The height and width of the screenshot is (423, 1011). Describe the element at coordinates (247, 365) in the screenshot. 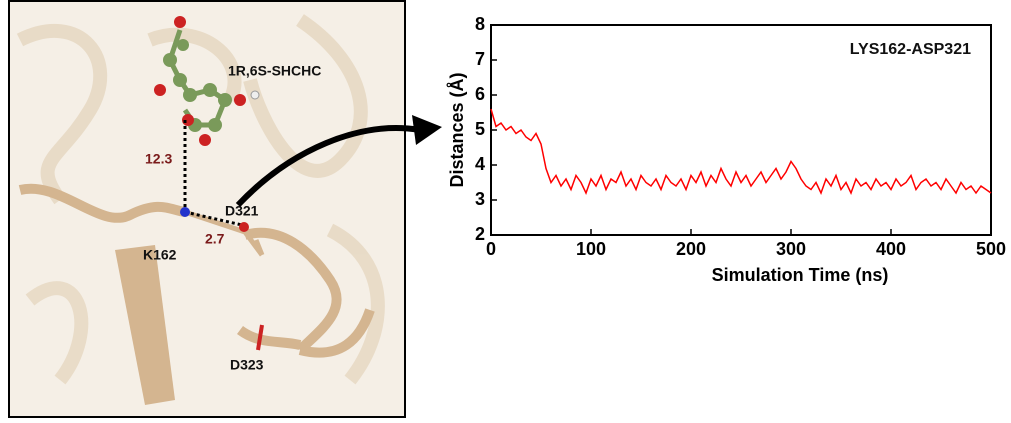

I see `residue-label: D323` at that location.